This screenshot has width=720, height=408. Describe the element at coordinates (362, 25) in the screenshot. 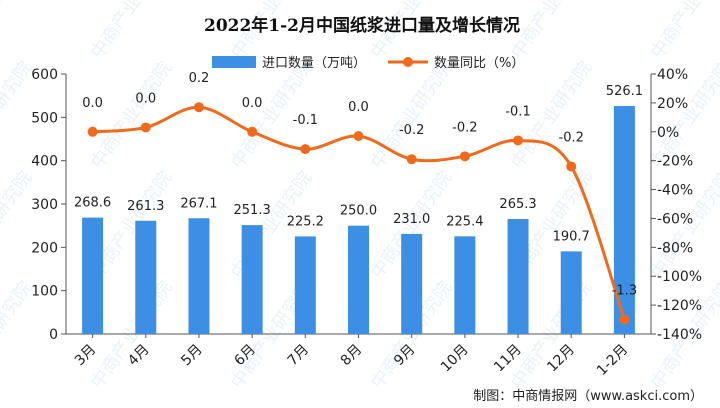

I see `chart-title: 2022年1-2月中国纸浆进口量及增长情况` at that location.